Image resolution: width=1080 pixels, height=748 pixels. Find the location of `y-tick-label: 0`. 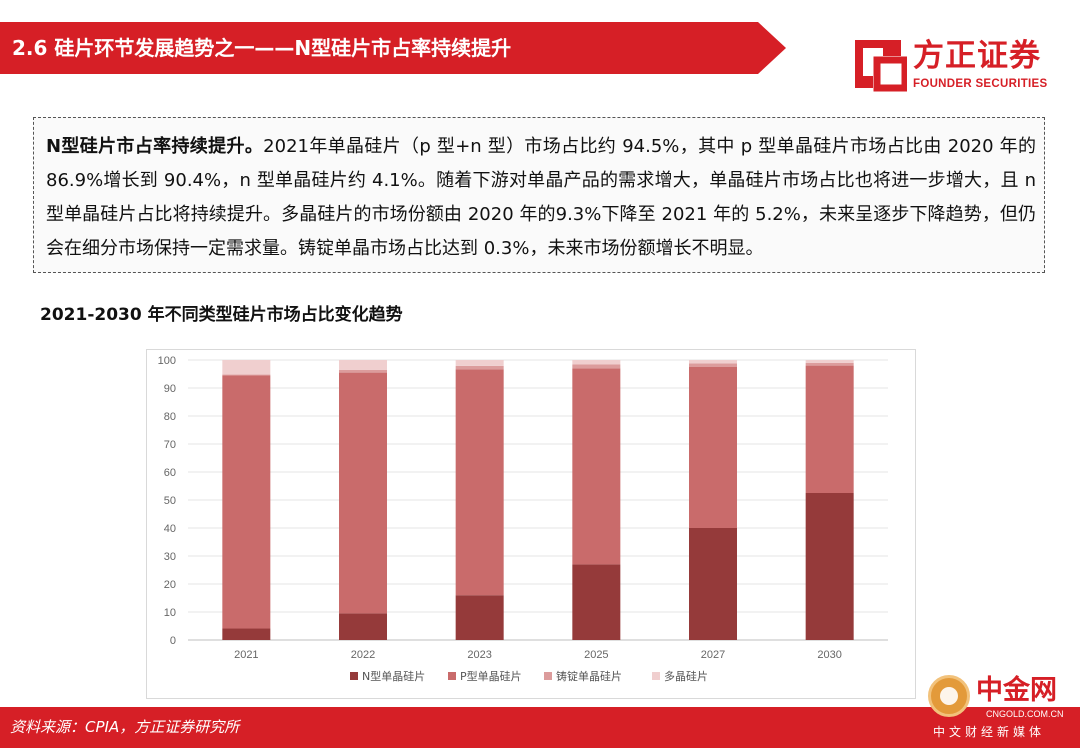

y-tick-label: 0 is located at coordinates (173, 641).